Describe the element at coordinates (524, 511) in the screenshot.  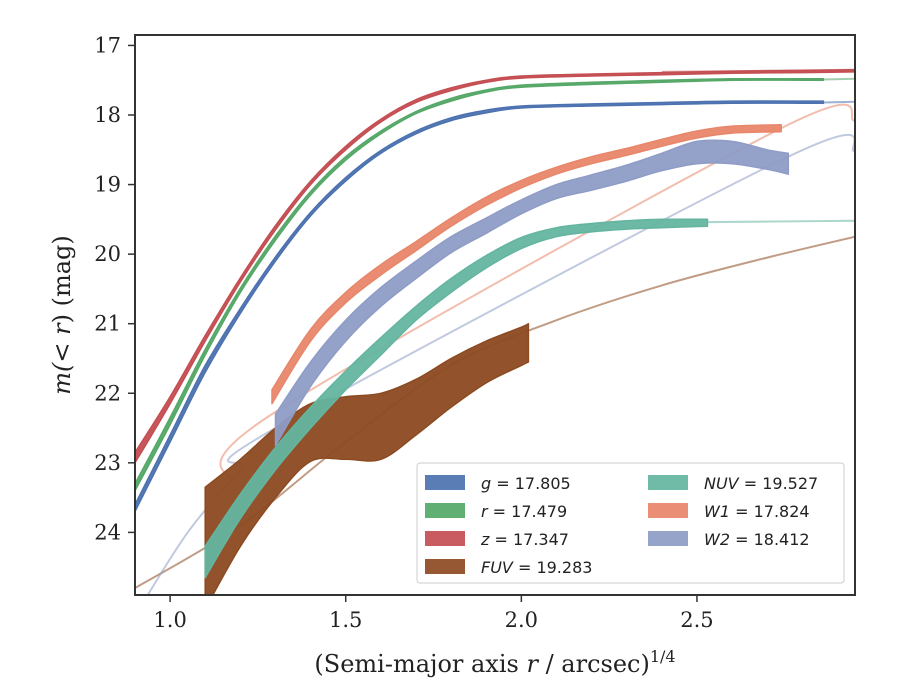
I see `legend-label: r = 17.479` at that location.